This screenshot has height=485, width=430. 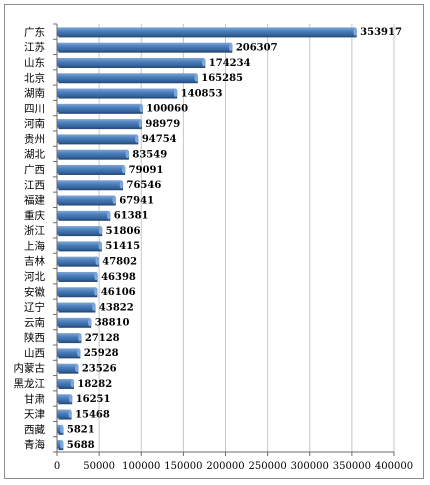 What do you see at coordinates (149, 155) in the screenshot?
I see `value-label-8: 83549` at bounding box center [149, 155].